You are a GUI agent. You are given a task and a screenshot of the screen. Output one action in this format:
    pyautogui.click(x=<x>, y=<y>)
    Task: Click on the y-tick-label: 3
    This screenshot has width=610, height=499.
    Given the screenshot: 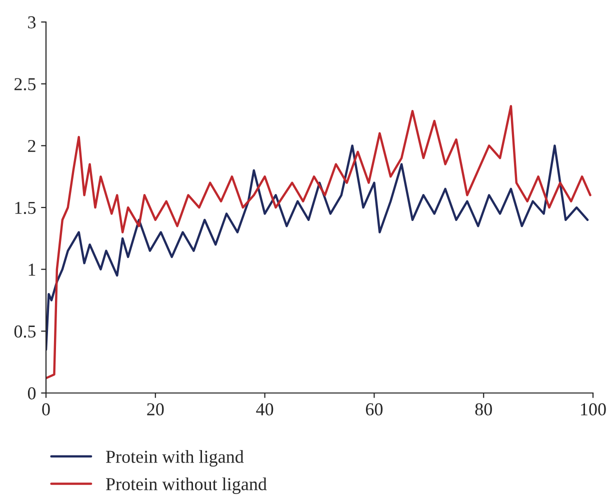 What is the action you would take?
    pyautogui.click(x=32, y=22)
    